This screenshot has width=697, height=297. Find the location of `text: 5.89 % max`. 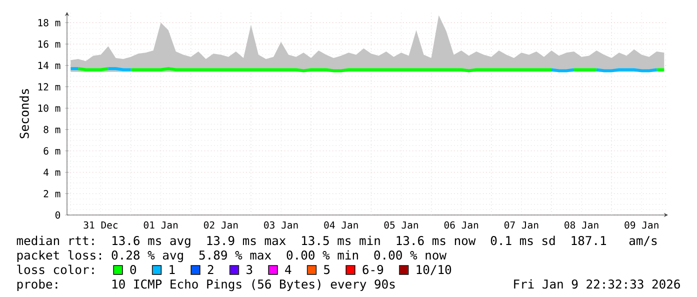

text: 5.89 % max is located at coordinates (235, 255).